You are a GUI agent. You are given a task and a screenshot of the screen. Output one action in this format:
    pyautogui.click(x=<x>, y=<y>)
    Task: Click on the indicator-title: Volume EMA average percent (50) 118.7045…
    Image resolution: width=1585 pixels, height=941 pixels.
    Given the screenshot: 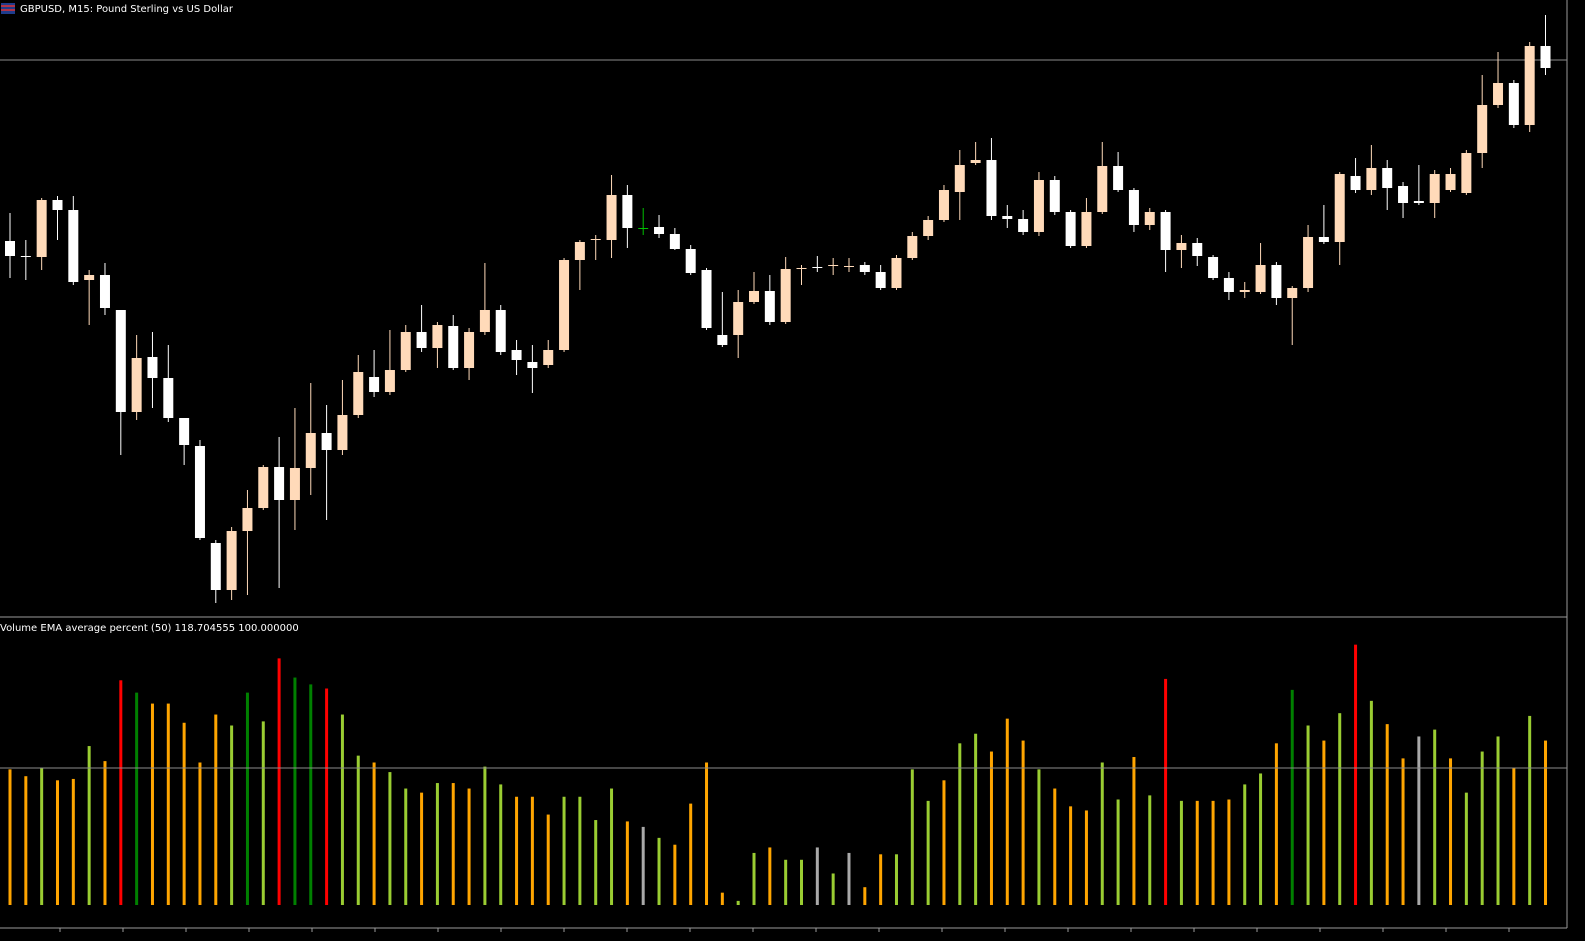 What is the action you would take?
    pyautogui.click(x=149, y=628)
    